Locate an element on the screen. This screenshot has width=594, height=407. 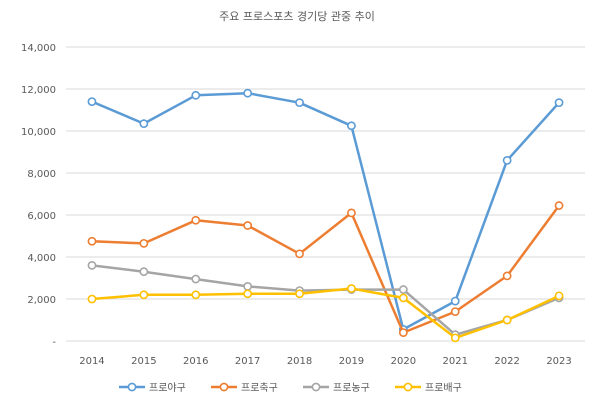
legend-label: 프로야구 is located at coordinates (167, 388).